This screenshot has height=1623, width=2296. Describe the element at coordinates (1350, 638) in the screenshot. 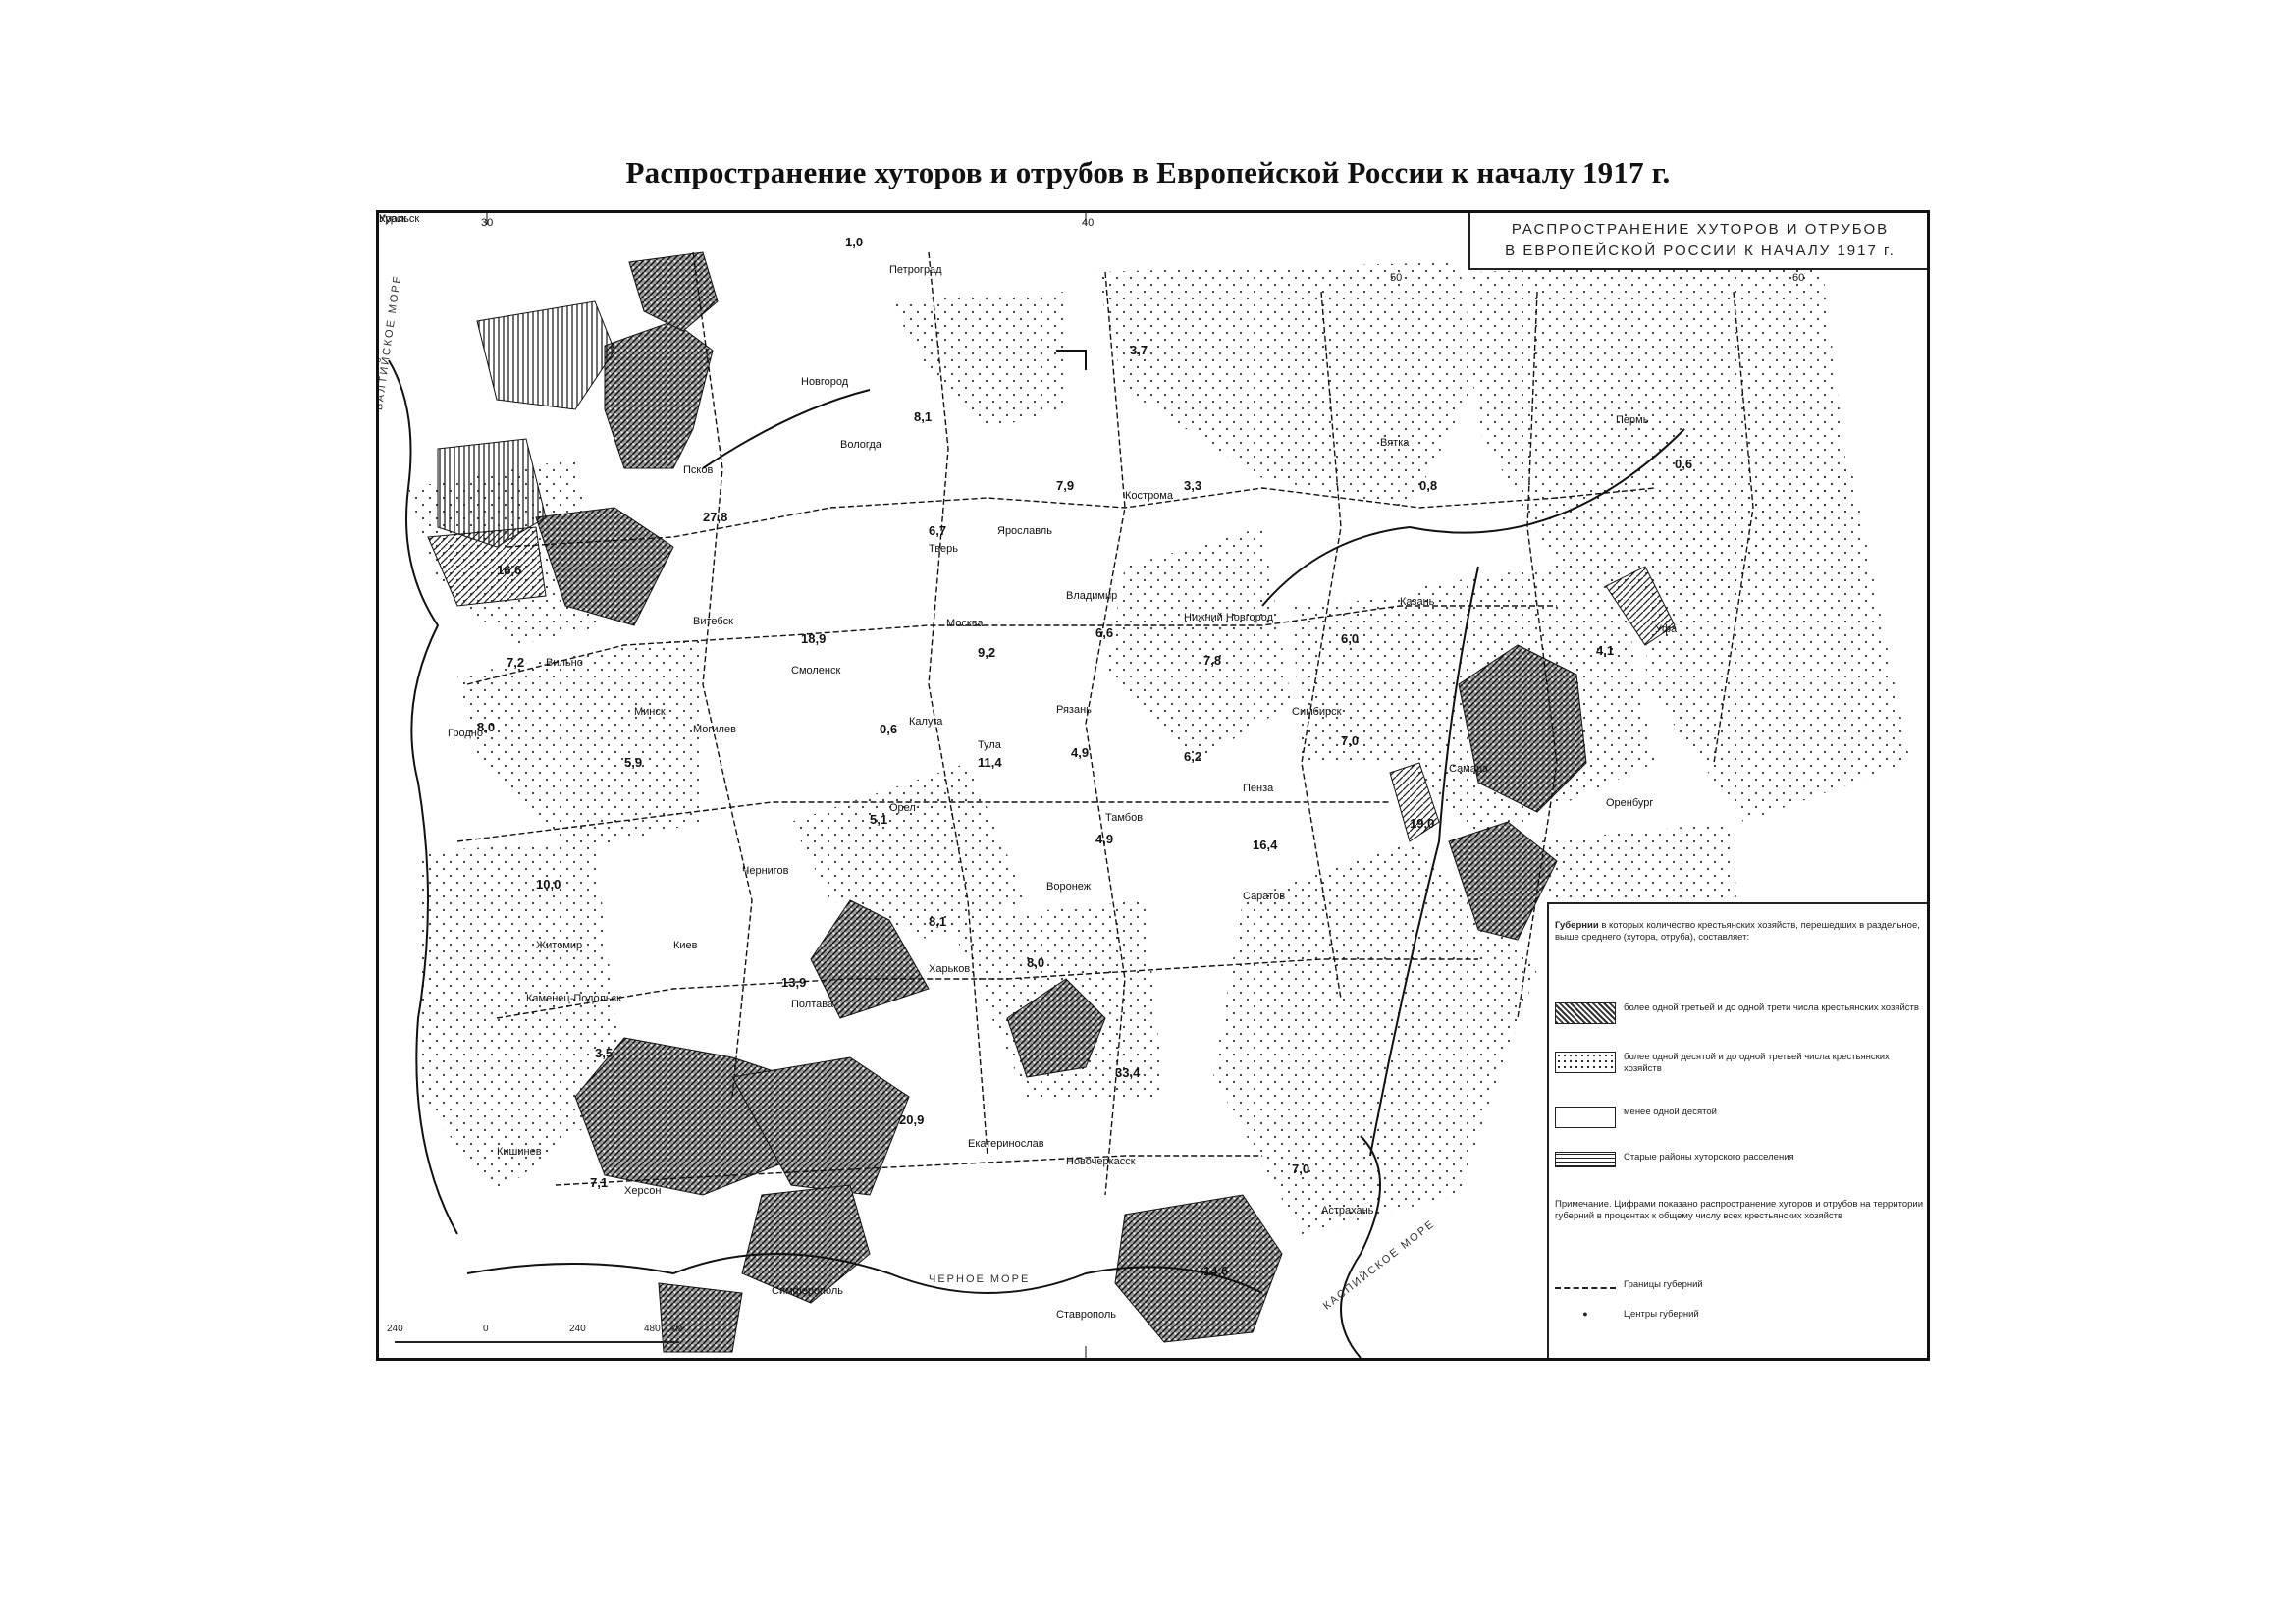

I see `region-value: 6,0` at that location.